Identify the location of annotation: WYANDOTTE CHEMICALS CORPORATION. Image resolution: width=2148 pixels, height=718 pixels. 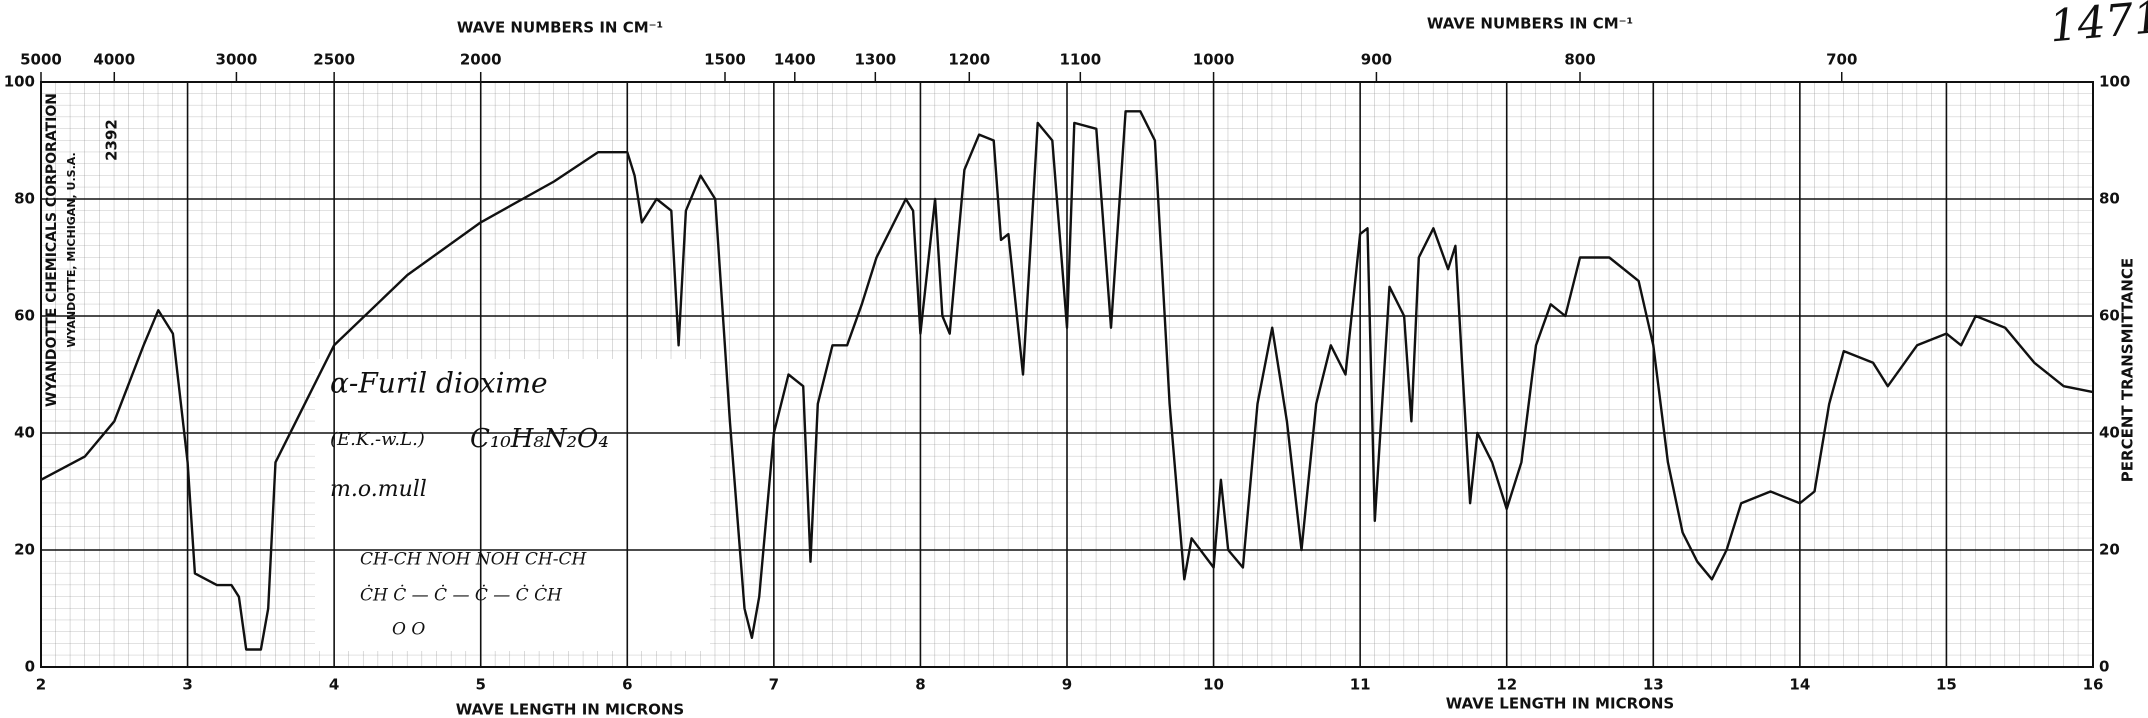
(52, 250).